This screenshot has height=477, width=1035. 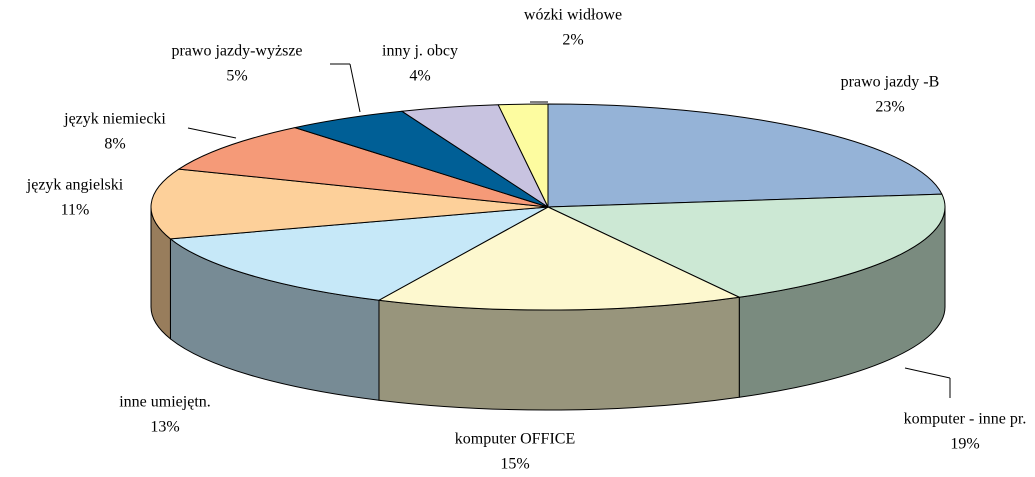 What do you see at coordinates (890, 82) in the screenshot?
I see `slice-label: prawo jazdy -B` at bounding box center [890, 82].